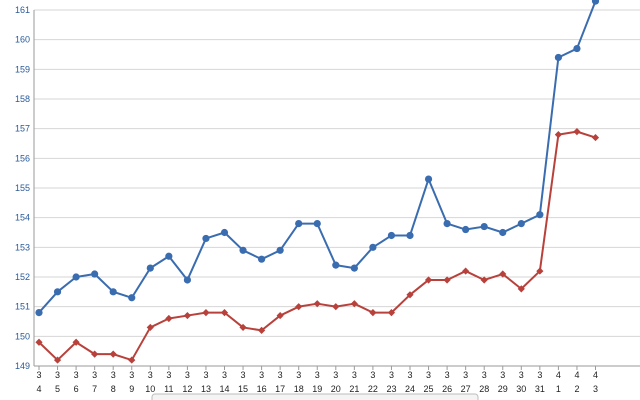 Image resolution: width=640 pixels, height=400 pixels. What do you see at coordinates (243, 389) in the screenshot?
I see `x-tick-label-day: 15` at bounding box center [243, 389].